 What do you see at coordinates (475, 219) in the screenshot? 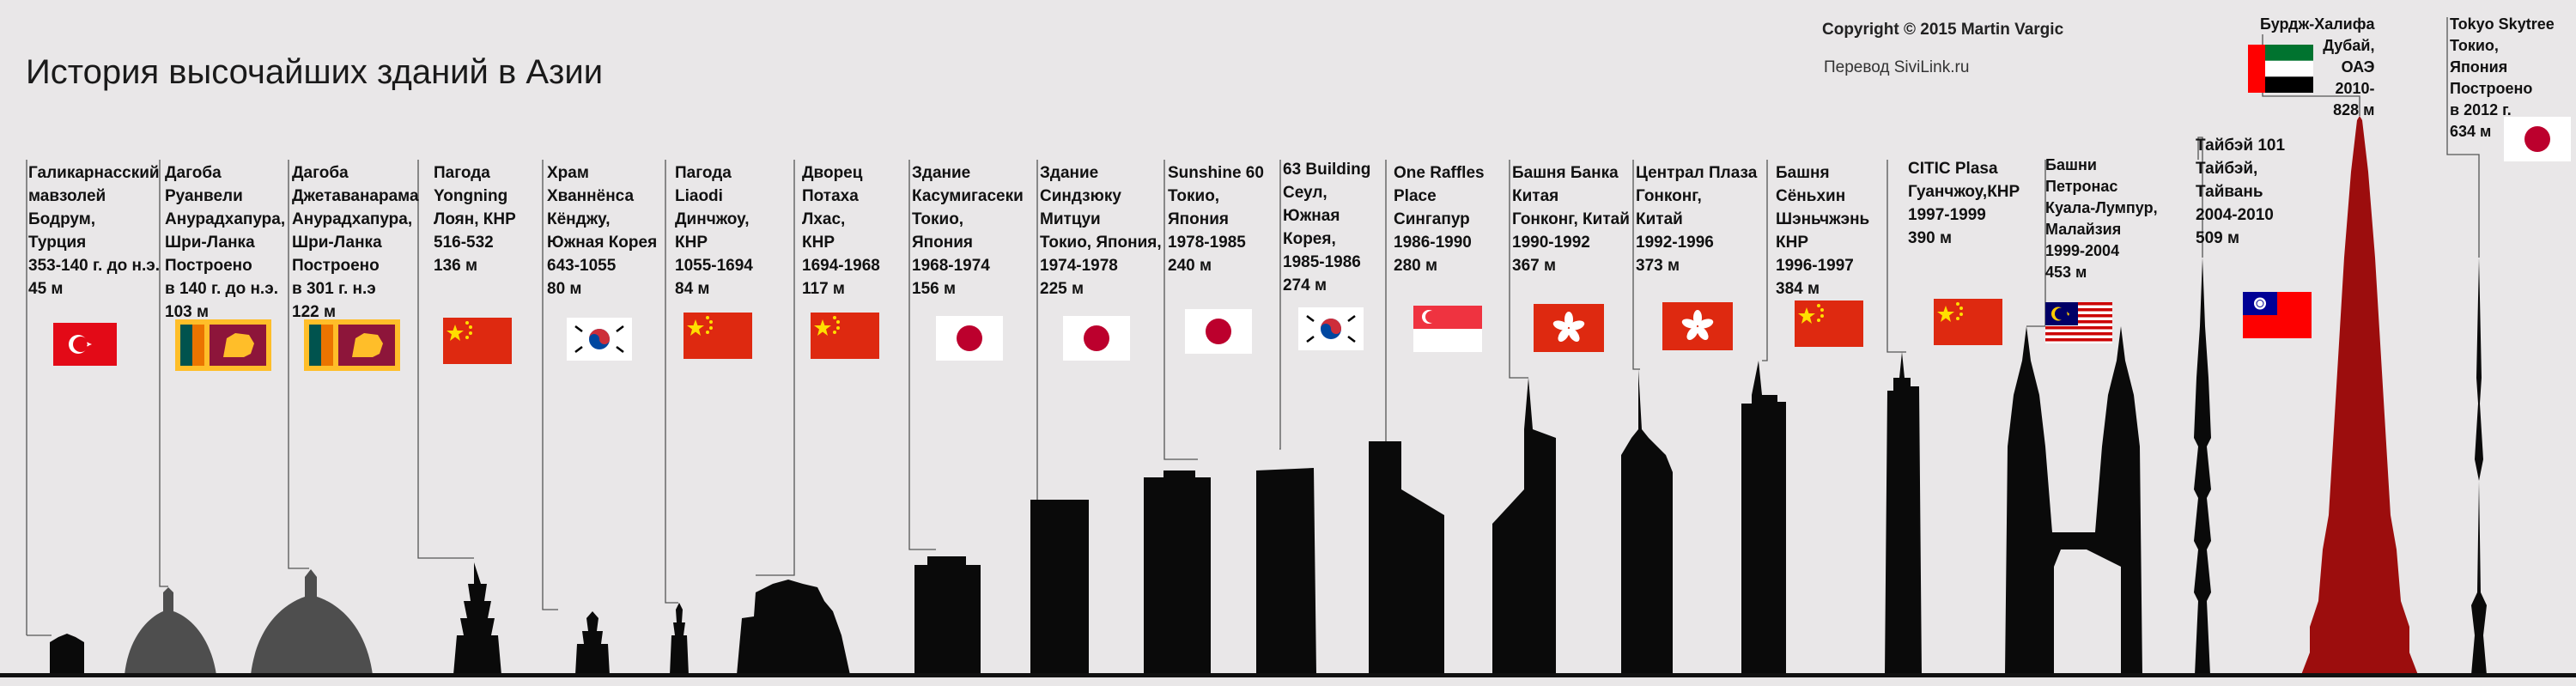
I see `label-yongning: Пагода Yongning Лоян, КНР 516-532 136 м` at bounding box center [475, 219].